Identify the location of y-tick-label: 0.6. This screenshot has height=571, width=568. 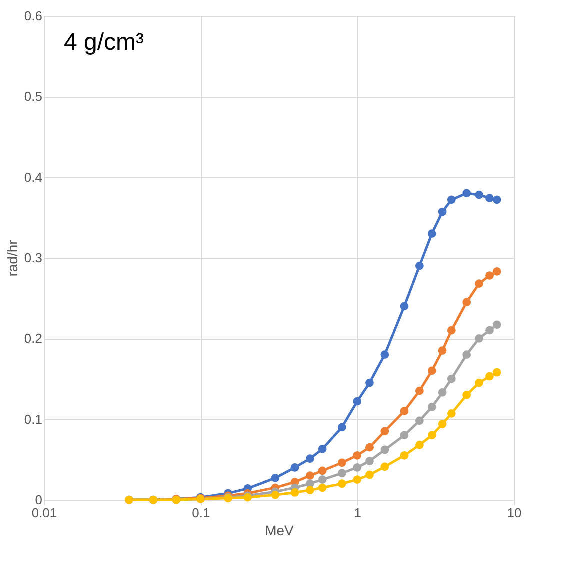
(33, 16).